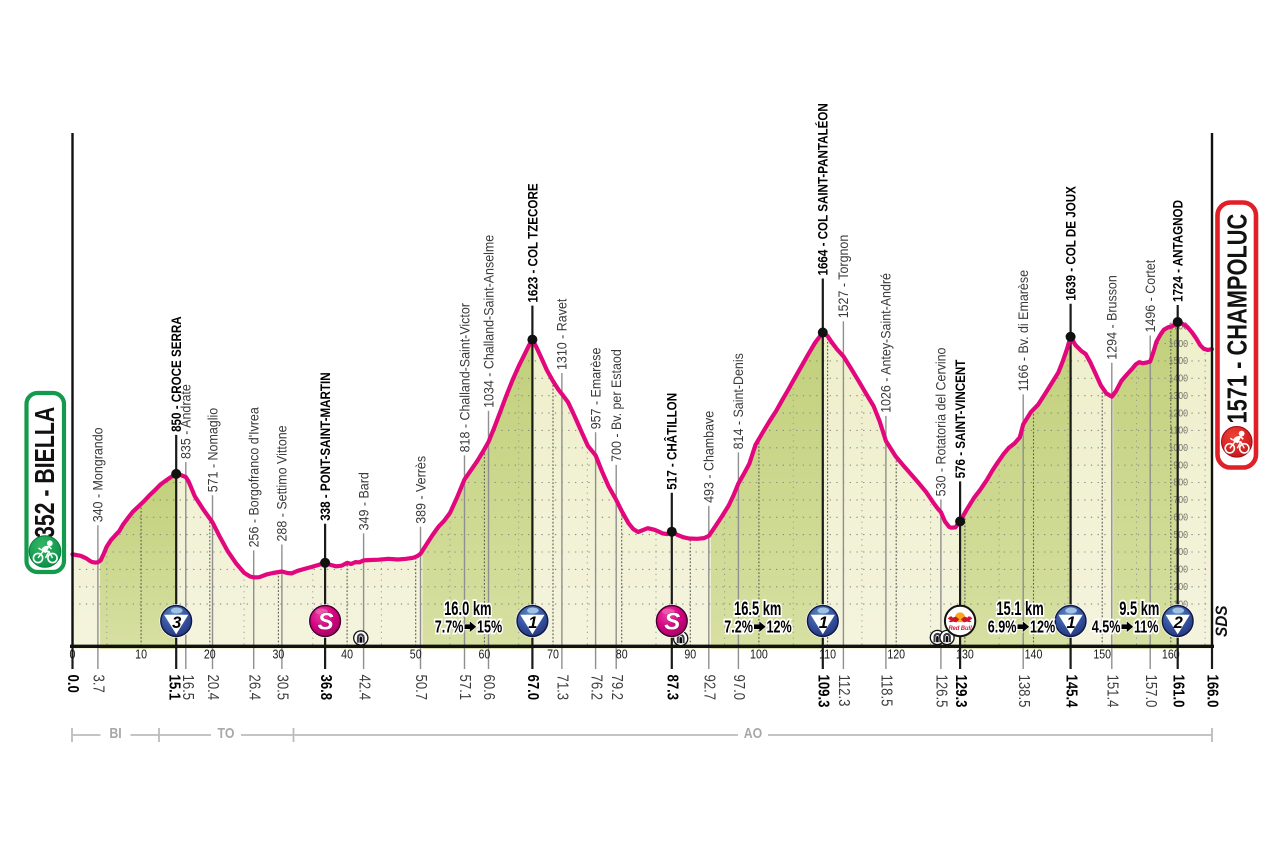 The image size is (1280, 852). What do you see at coordinates (1034, 655) in the screenshot?
I see `svg-text: 140` at bounding box center [1034, 655].